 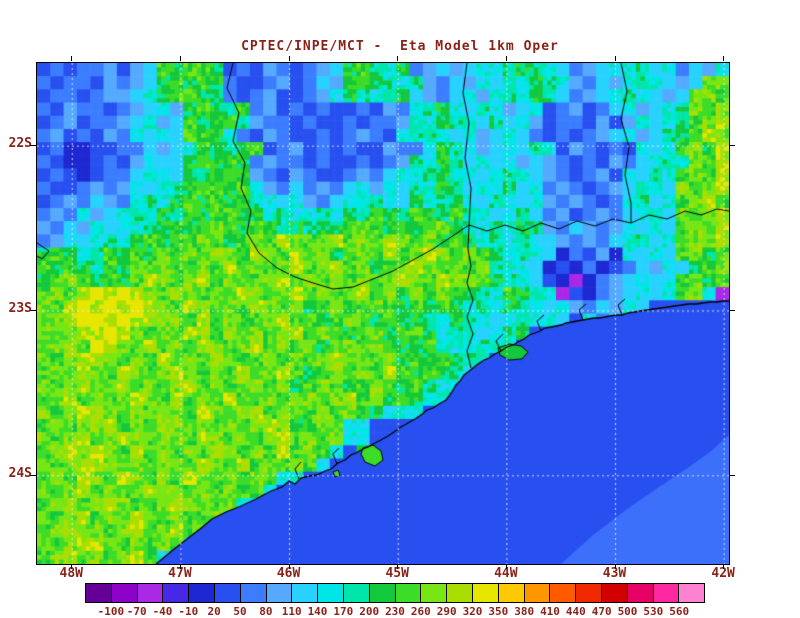 What do you see at coordinates (627, 611) in the screenshot?
I see `colorbar-tick-label-500: 500` at bounding box center [627, 611].